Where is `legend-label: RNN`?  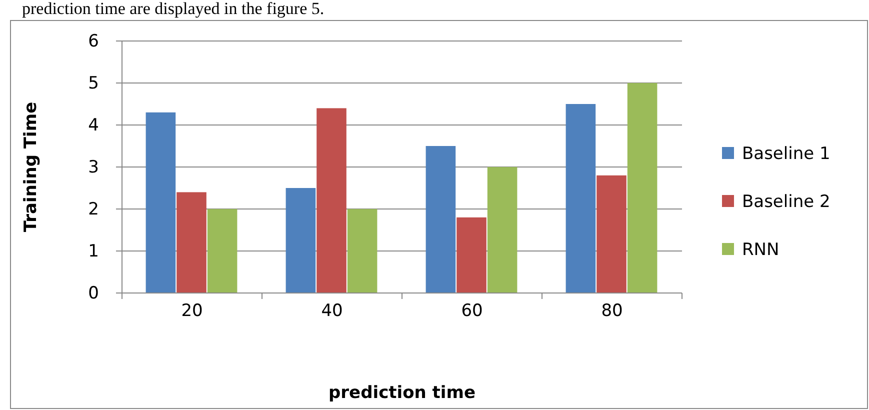
legend-label: RNN is located at coordinates (761, 250).